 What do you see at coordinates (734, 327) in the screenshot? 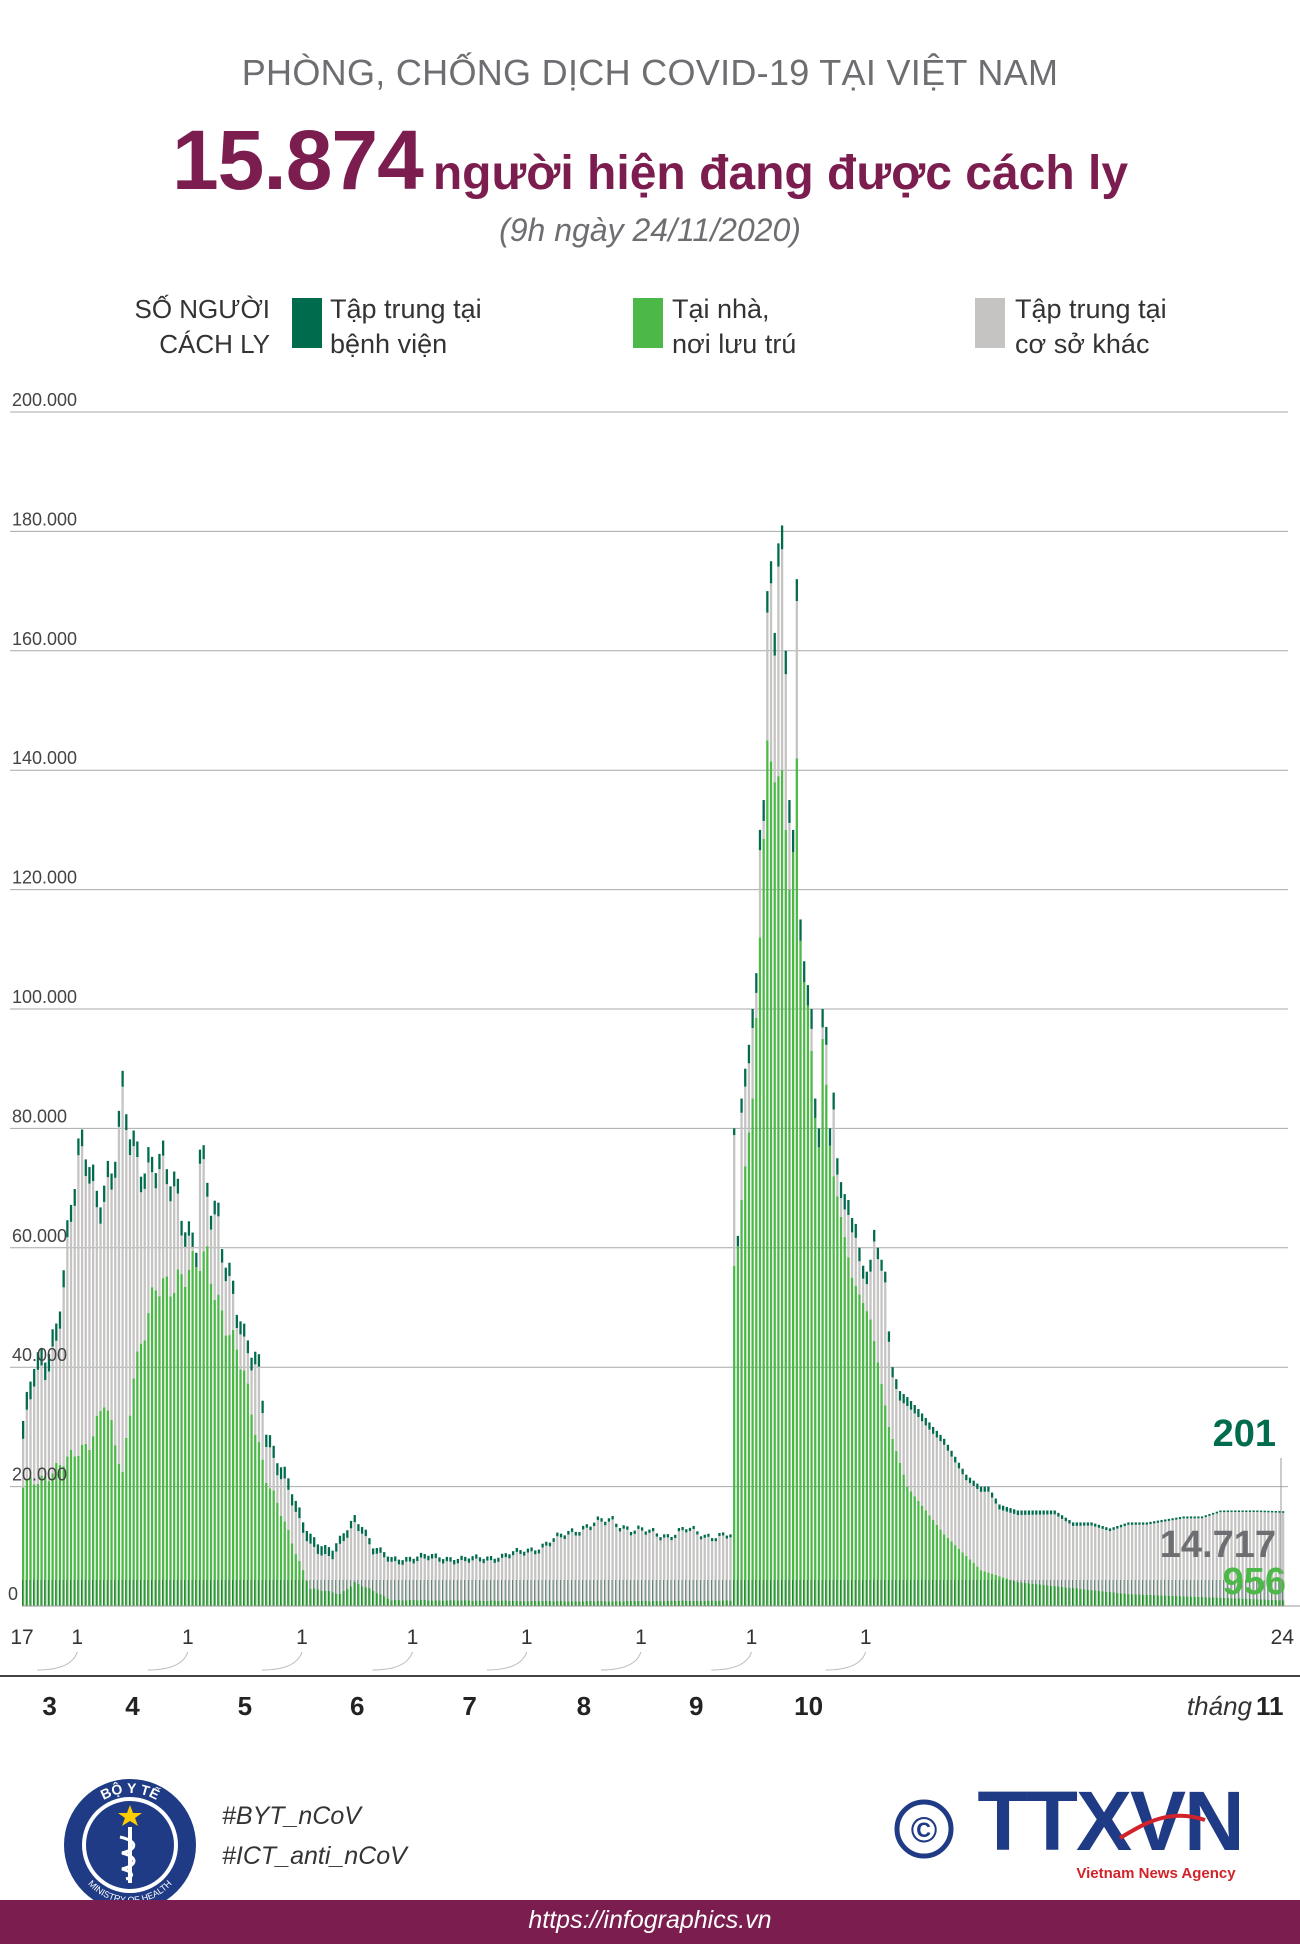
I see `legend-item-home: Tại nhà, nơi lưu trú` at bounding box center [734, 327].